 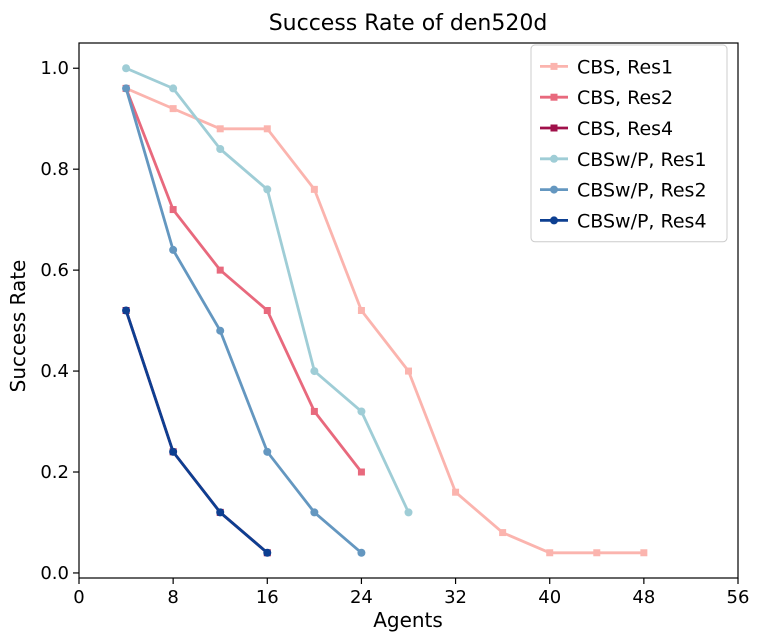 What do you see at coordinates (625, 129) in the screenshot?
I see `legend-label: CBS, Res4` at bounding box center [625, 129].